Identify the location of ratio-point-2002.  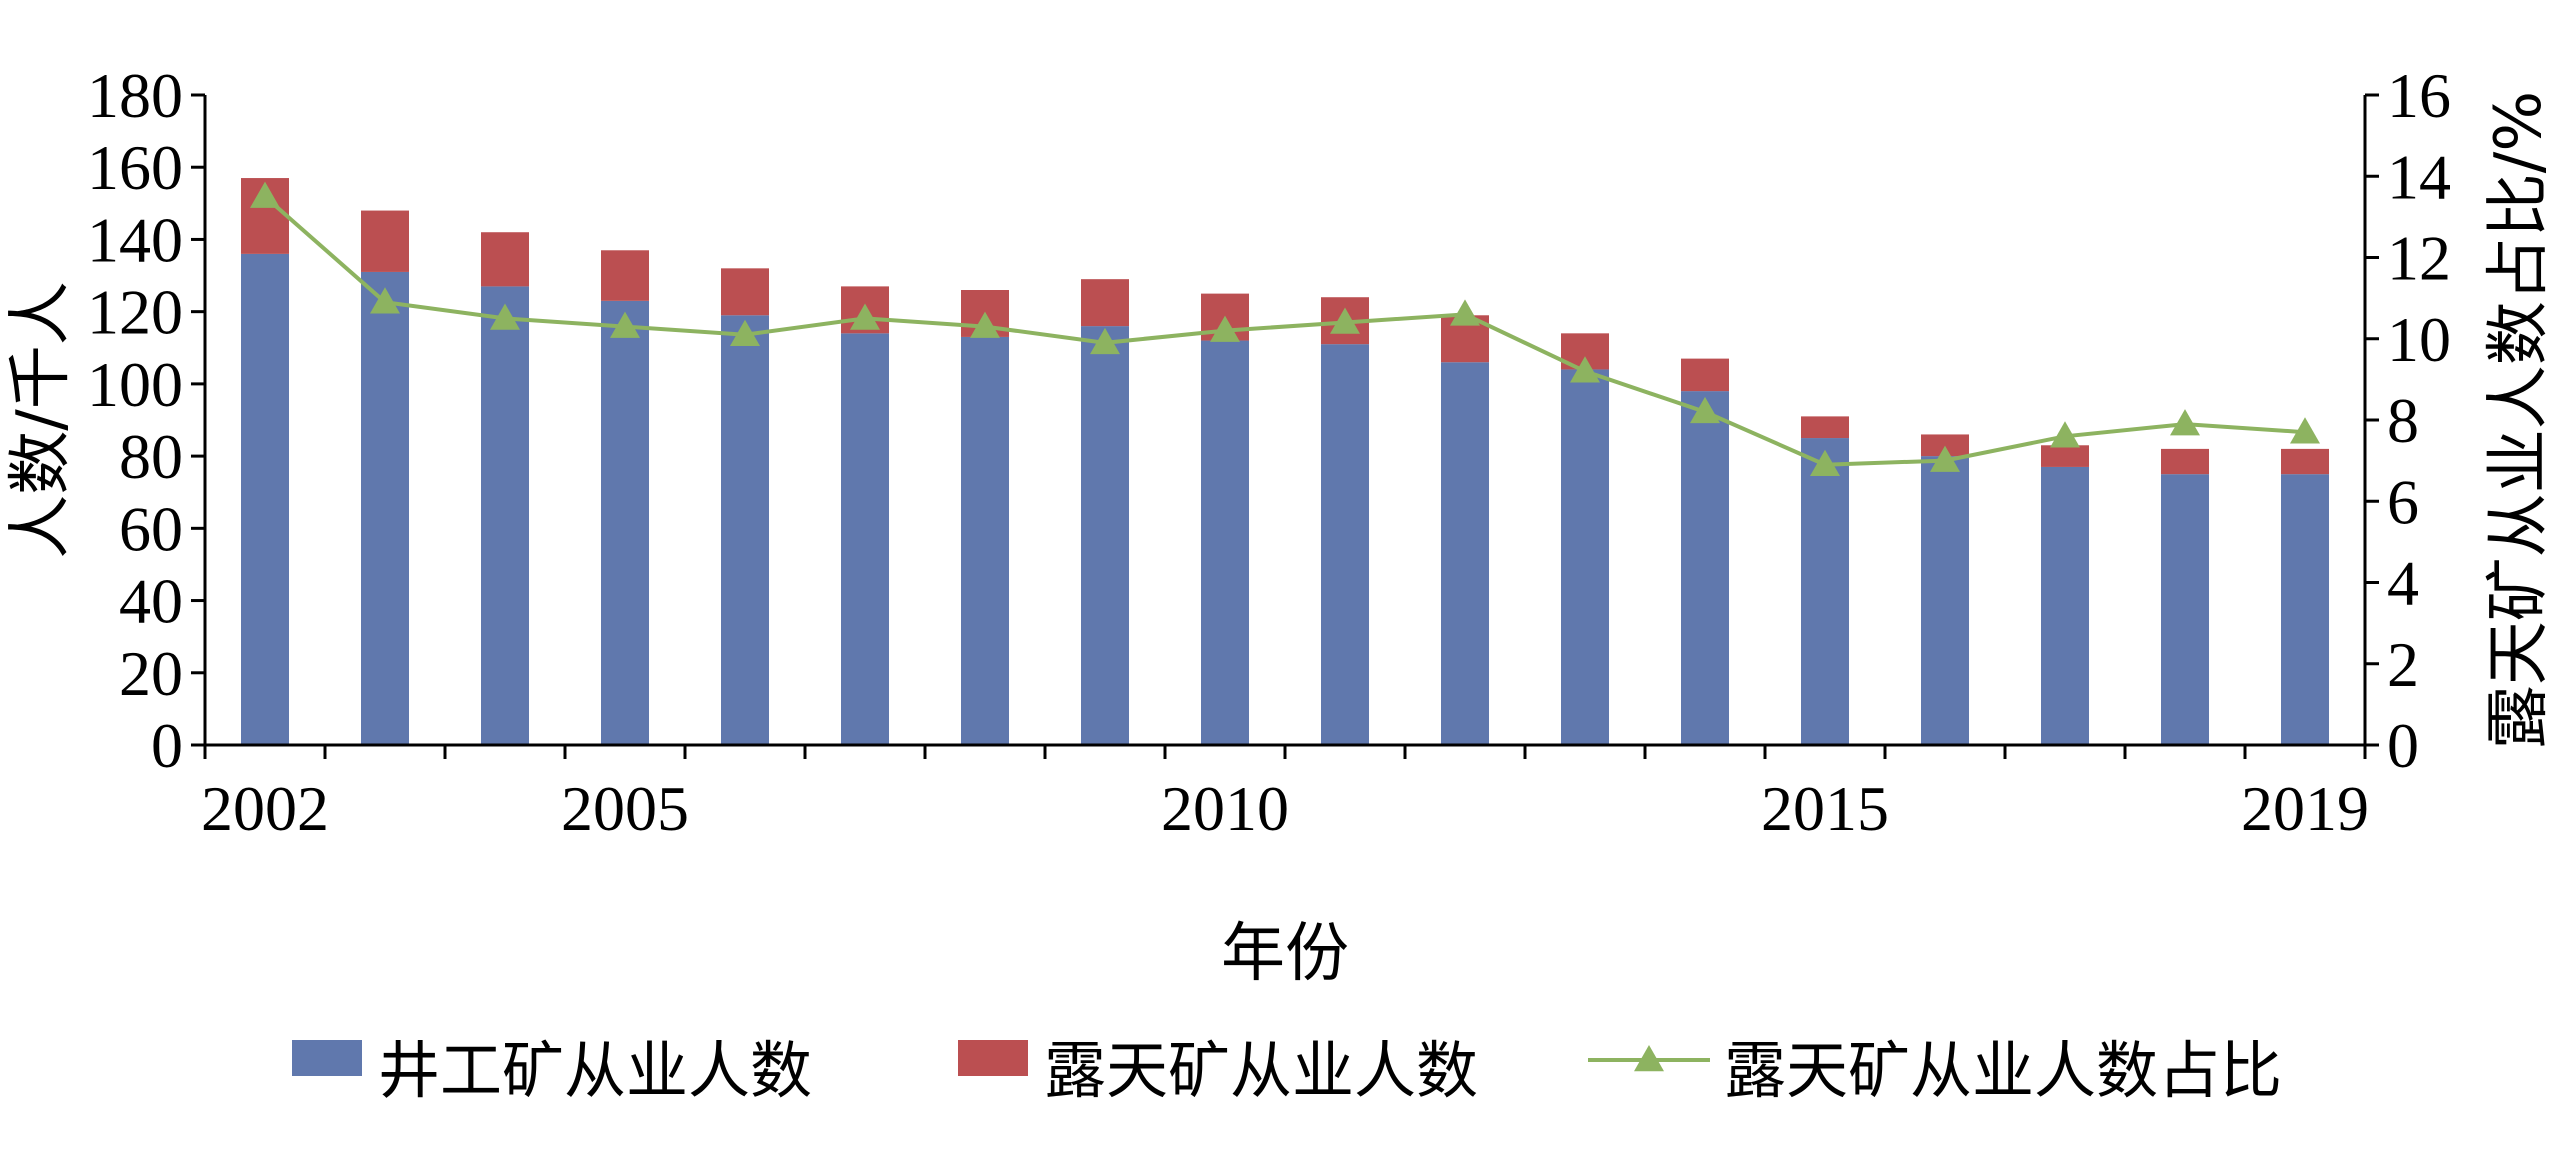
(265, 194).